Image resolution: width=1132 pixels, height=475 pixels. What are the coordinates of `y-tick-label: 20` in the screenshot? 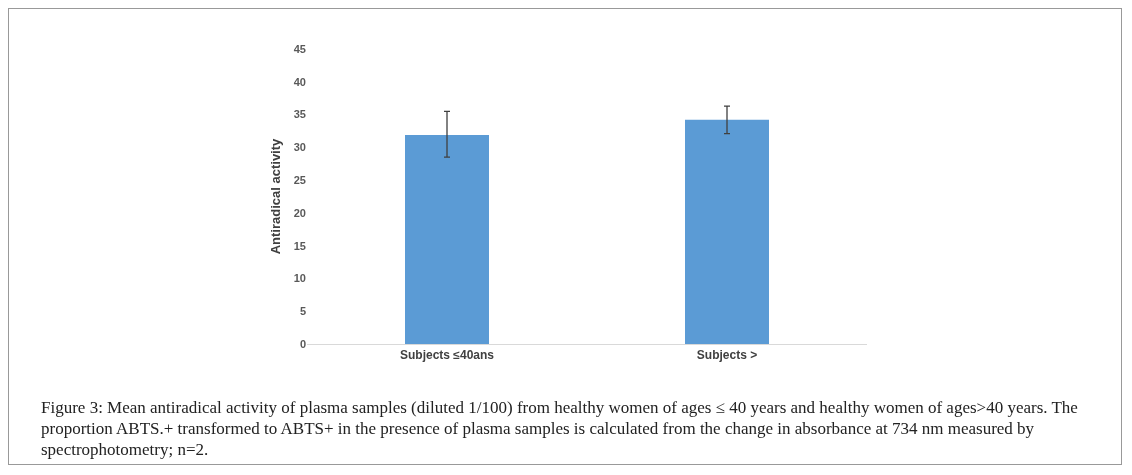 It's located at (299, 212).